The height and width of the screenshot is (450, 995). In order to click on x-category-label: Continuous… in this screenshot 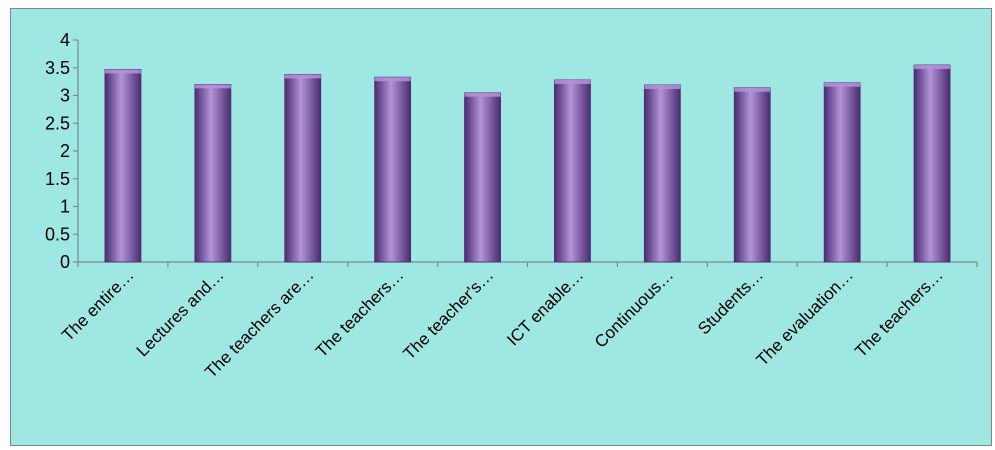, I will do `click(634, 308)`.